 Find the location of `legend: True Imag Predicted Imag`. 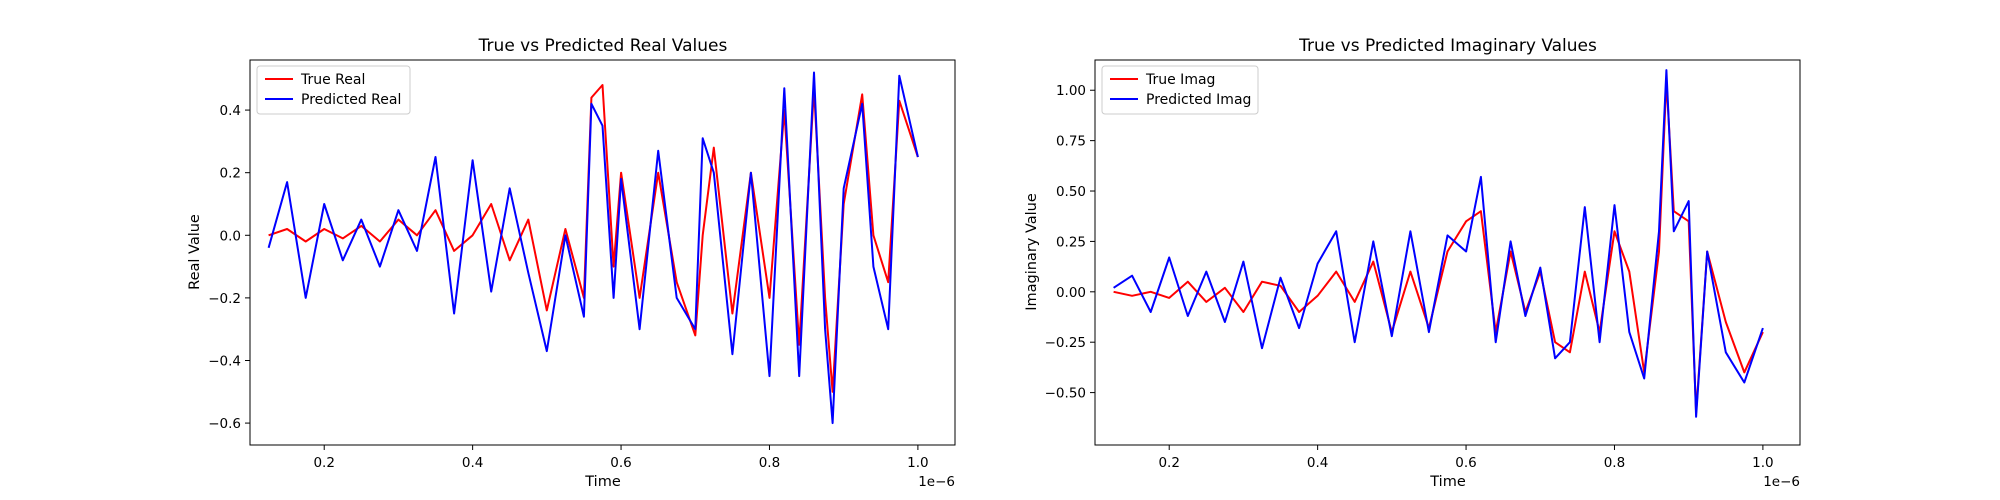

legend: True Imag Predicted Imag is located at coordinates (1180, 90).